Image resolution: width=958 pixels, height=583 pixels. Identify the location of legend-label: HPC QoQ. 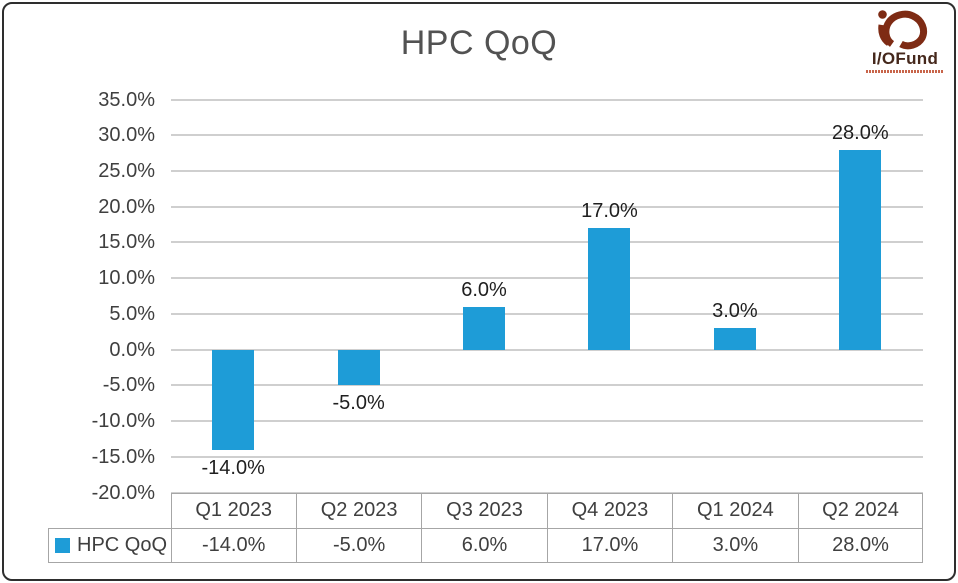
(122, 544).